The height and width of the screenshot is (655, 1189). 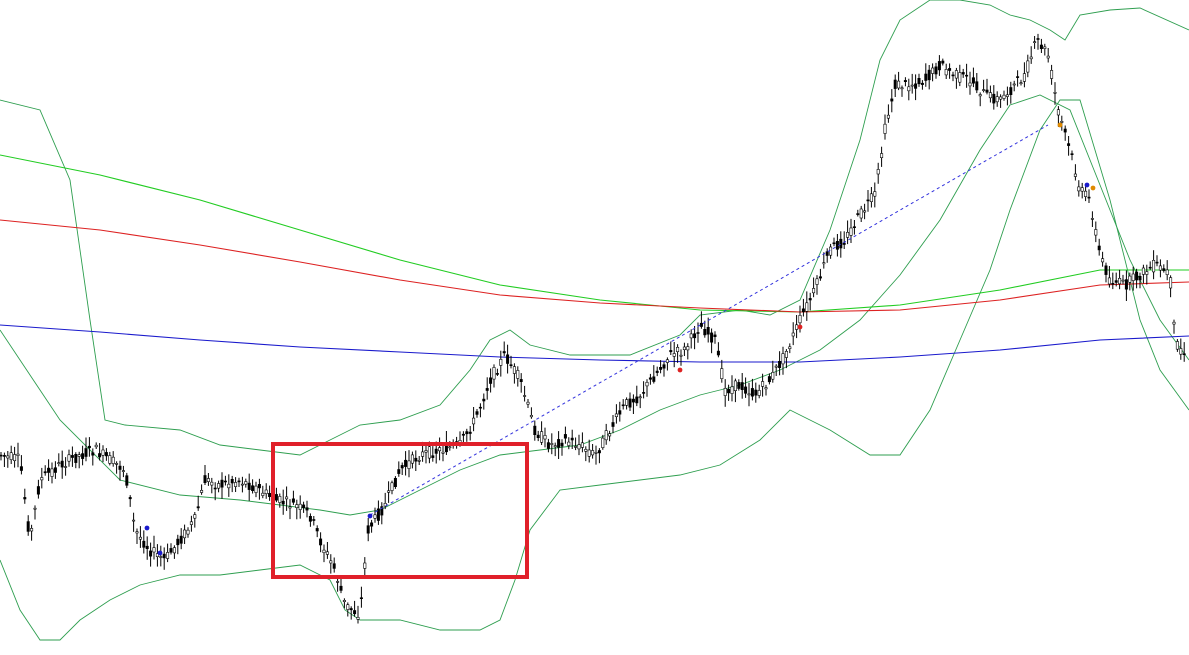 I want to click on ma-blue-line, so click(x=594, y=343).